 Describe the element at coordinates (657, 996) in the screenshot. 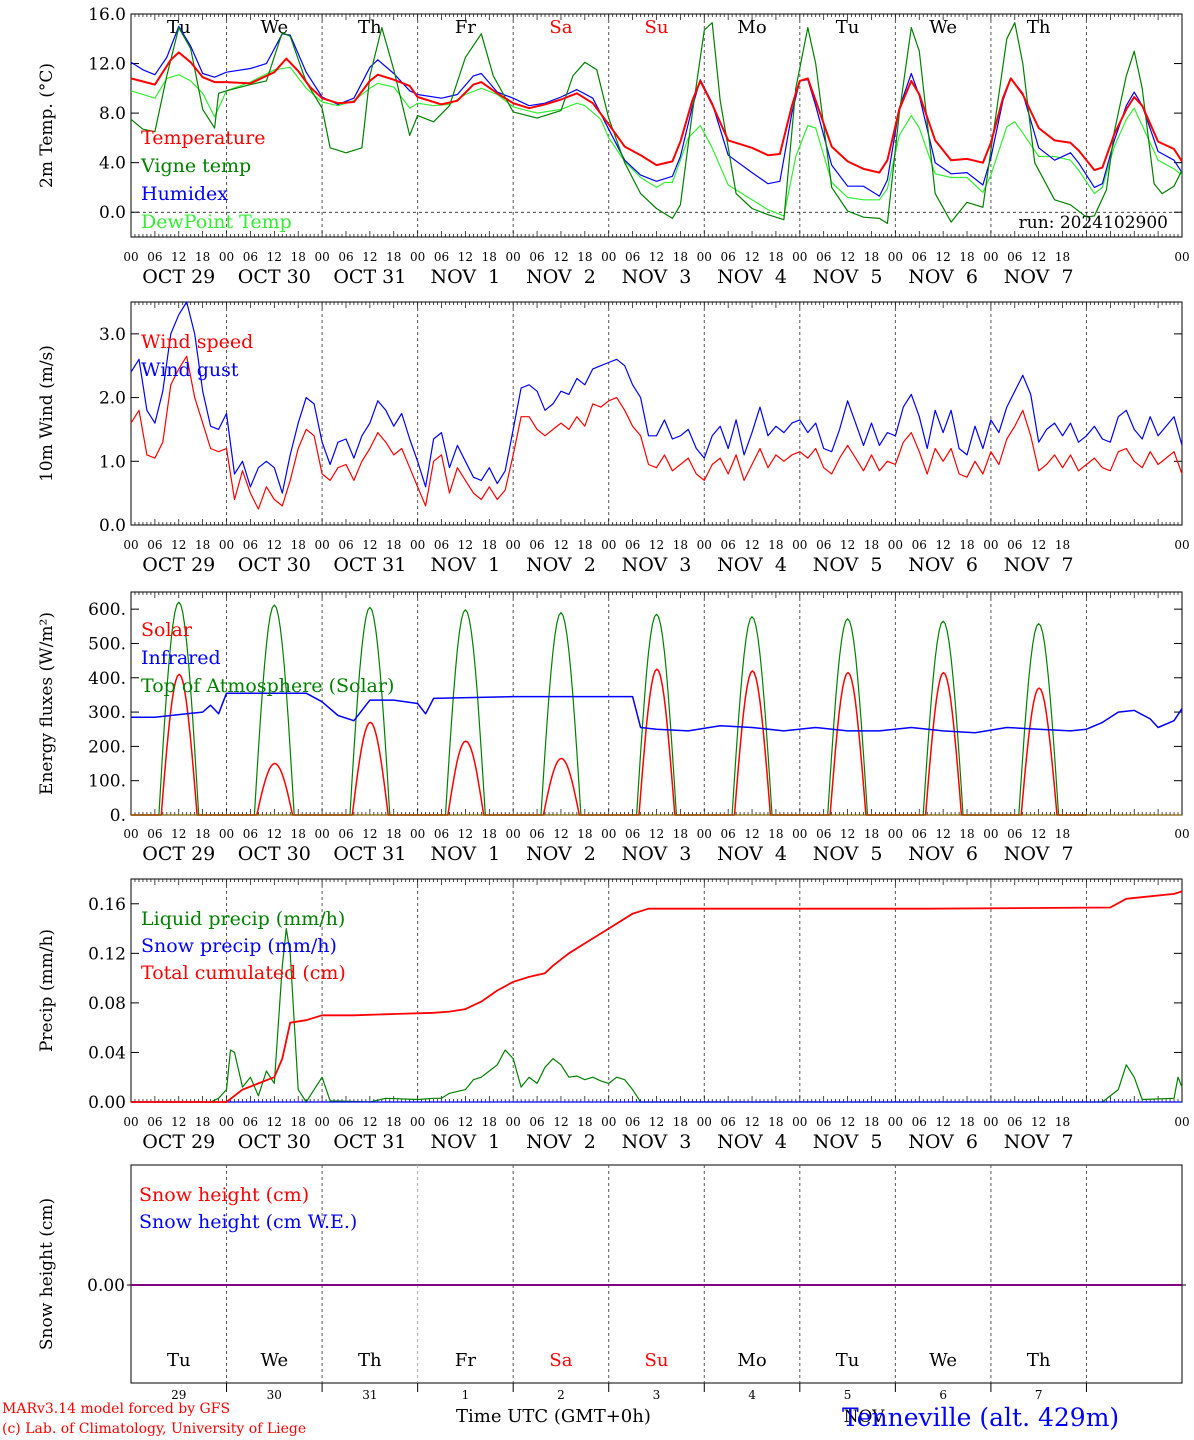

I see `precip-series-line` at that location.